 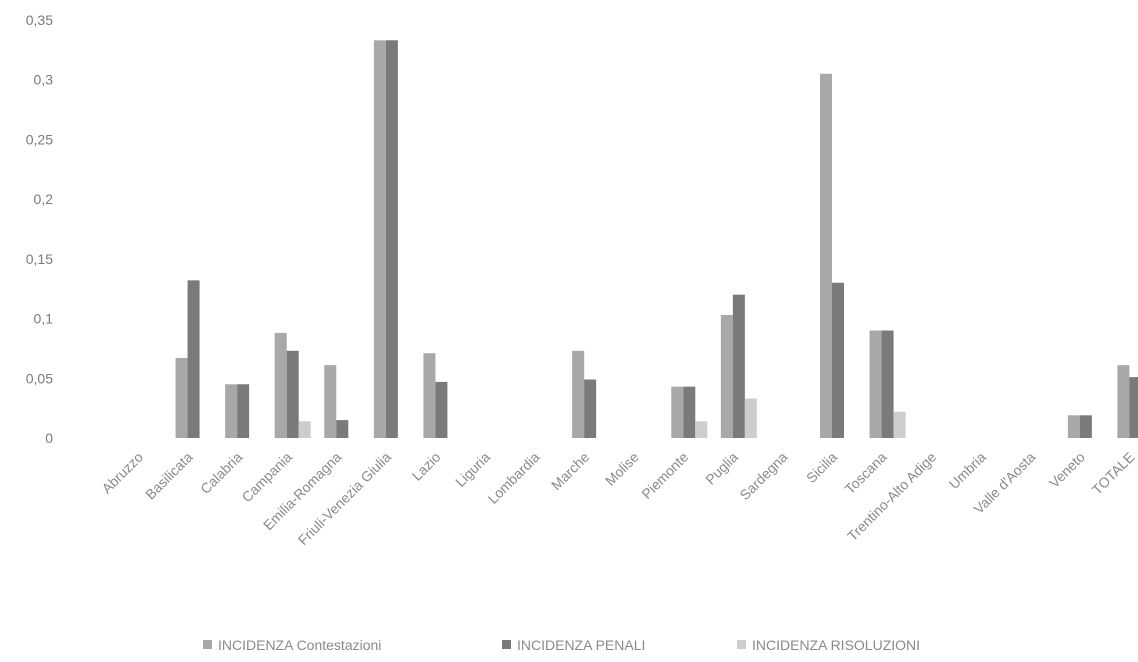 What do you see at coordinates (664, 475) in the screenshot?
I see `x-tick-label: Piemonte` at bounding box center [664, 475].